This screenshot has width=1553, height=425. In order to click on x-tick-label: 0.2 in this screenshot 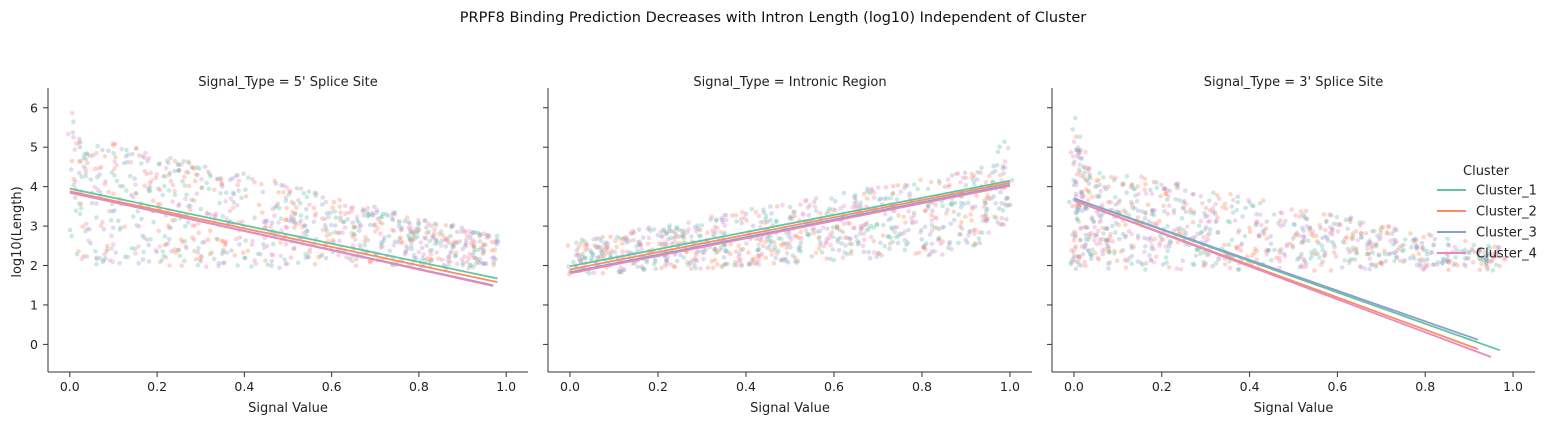, I will do `click(157, 386)`.